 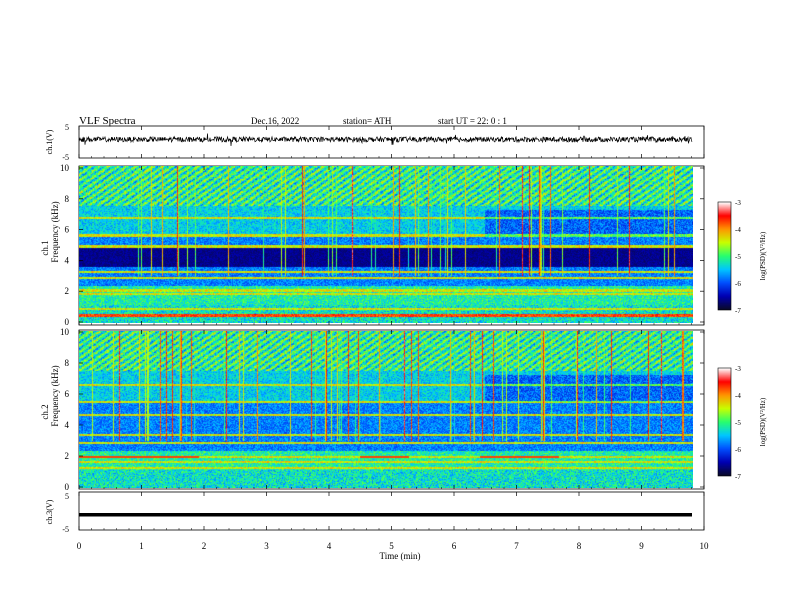 What do you see at coordinates (391, 511) in the screenshot?
I see `ch3-signal-frame` at bounding box center [391, 511].